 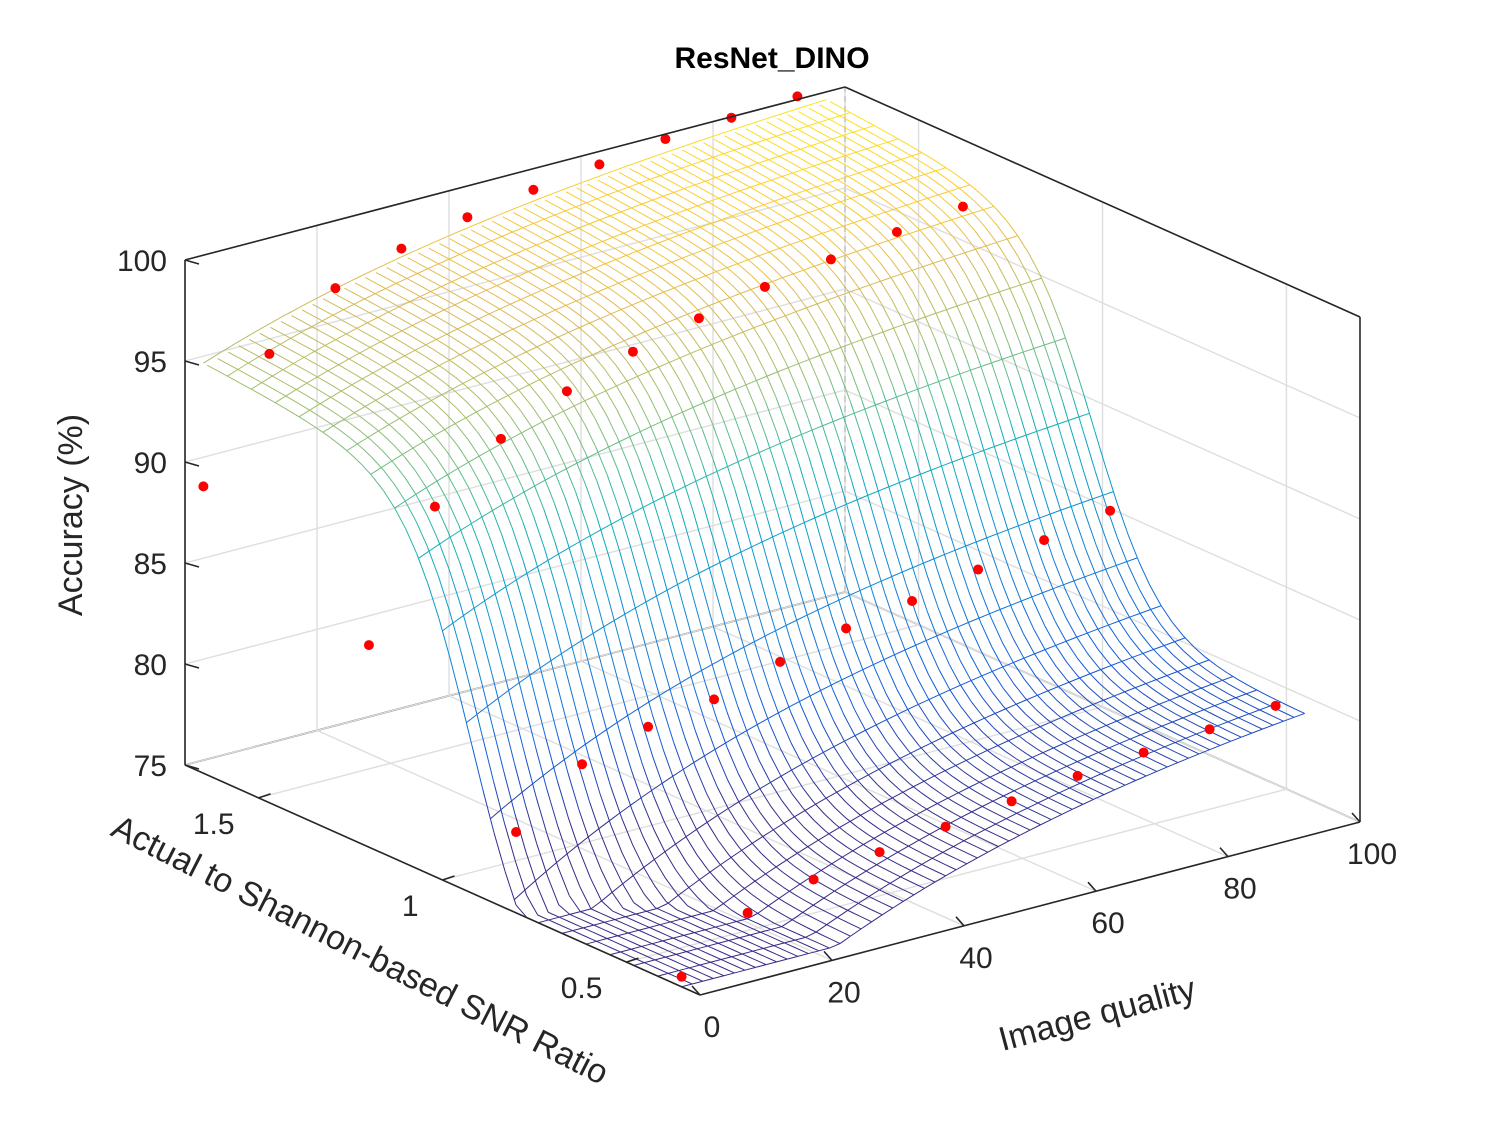 What do you see at coordinates (975, 958) in the screenshot?
I see `x-tick-label: 40` at bounding box center [975, 958].